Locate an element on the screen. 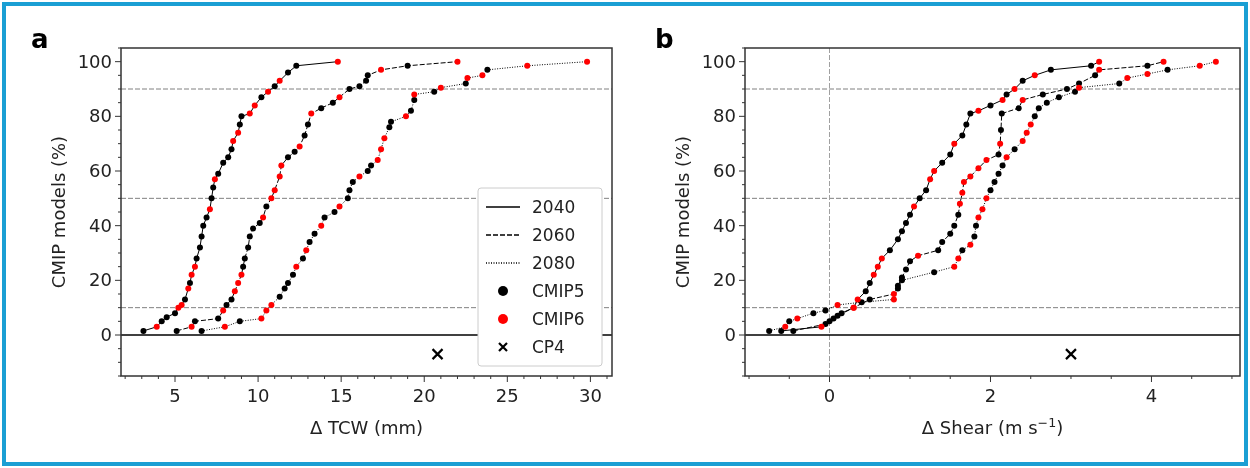 This screenshot has height=468, width=1250. x-tick-label: 0 is located at coordinates (829, 395).